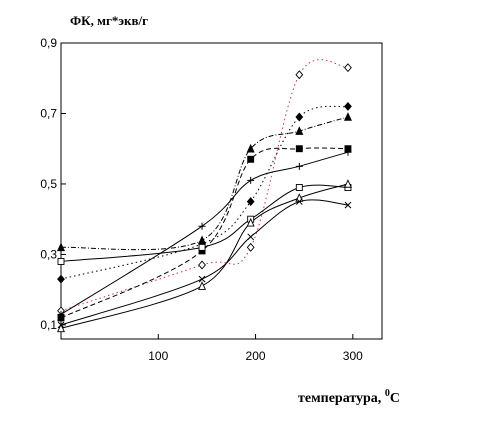 This screenshot has width=489, height=422. I want to click on x-axis-title-unit: С, so click(395, 398).